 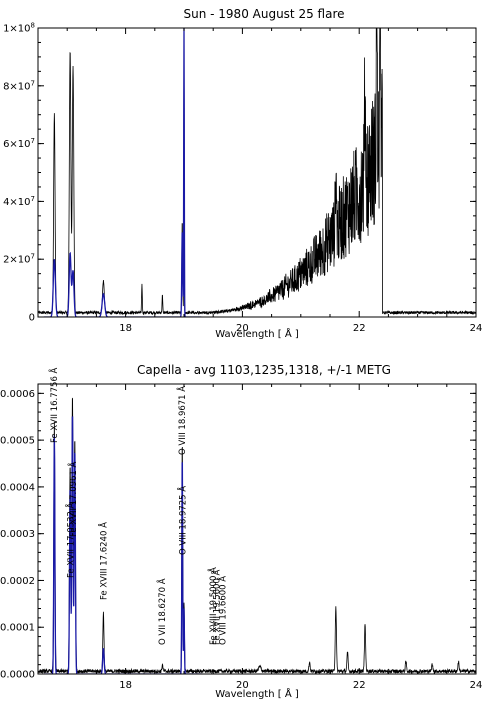 I want to click on line-annotation: Fe XVII 19.5600 Å, so click(x=217, y=607).